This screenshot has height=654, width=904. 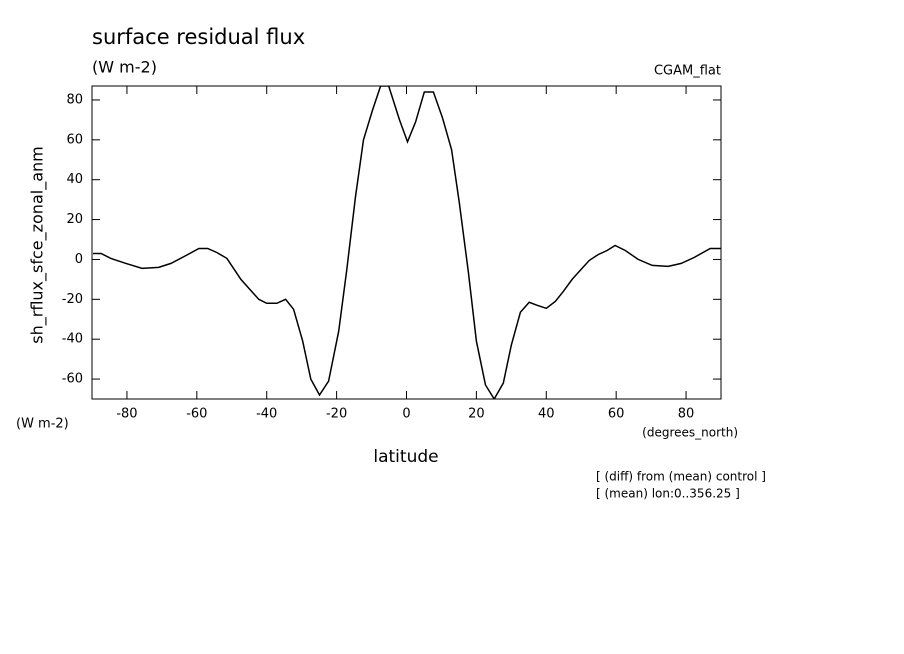 What do you see at coordinates (74, 139) in the screenshot?
I see `y-tick-label: 60` at bounding box center [74, 139].